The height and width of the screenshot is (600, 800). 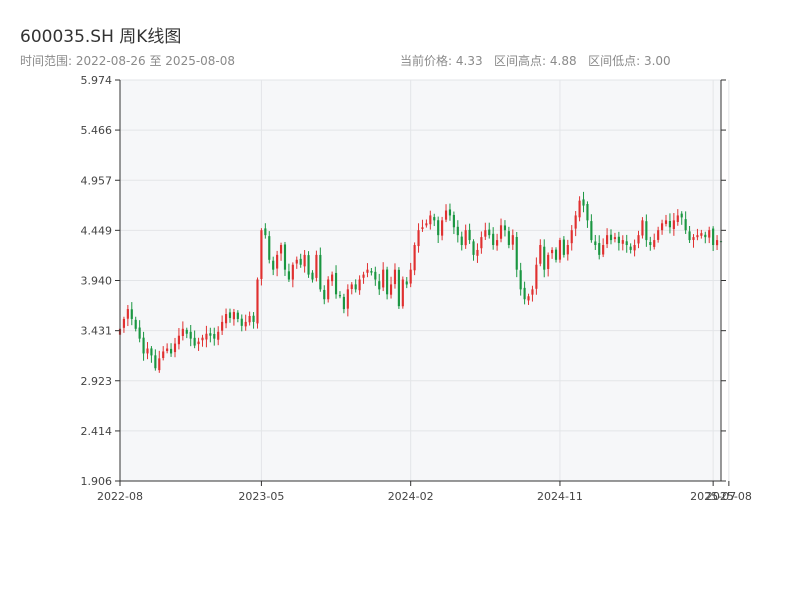 What do you see at coordinates (469, 61) in the screenshot?
I see `current-price-value: 4.33` at bounding box center [469, 61].